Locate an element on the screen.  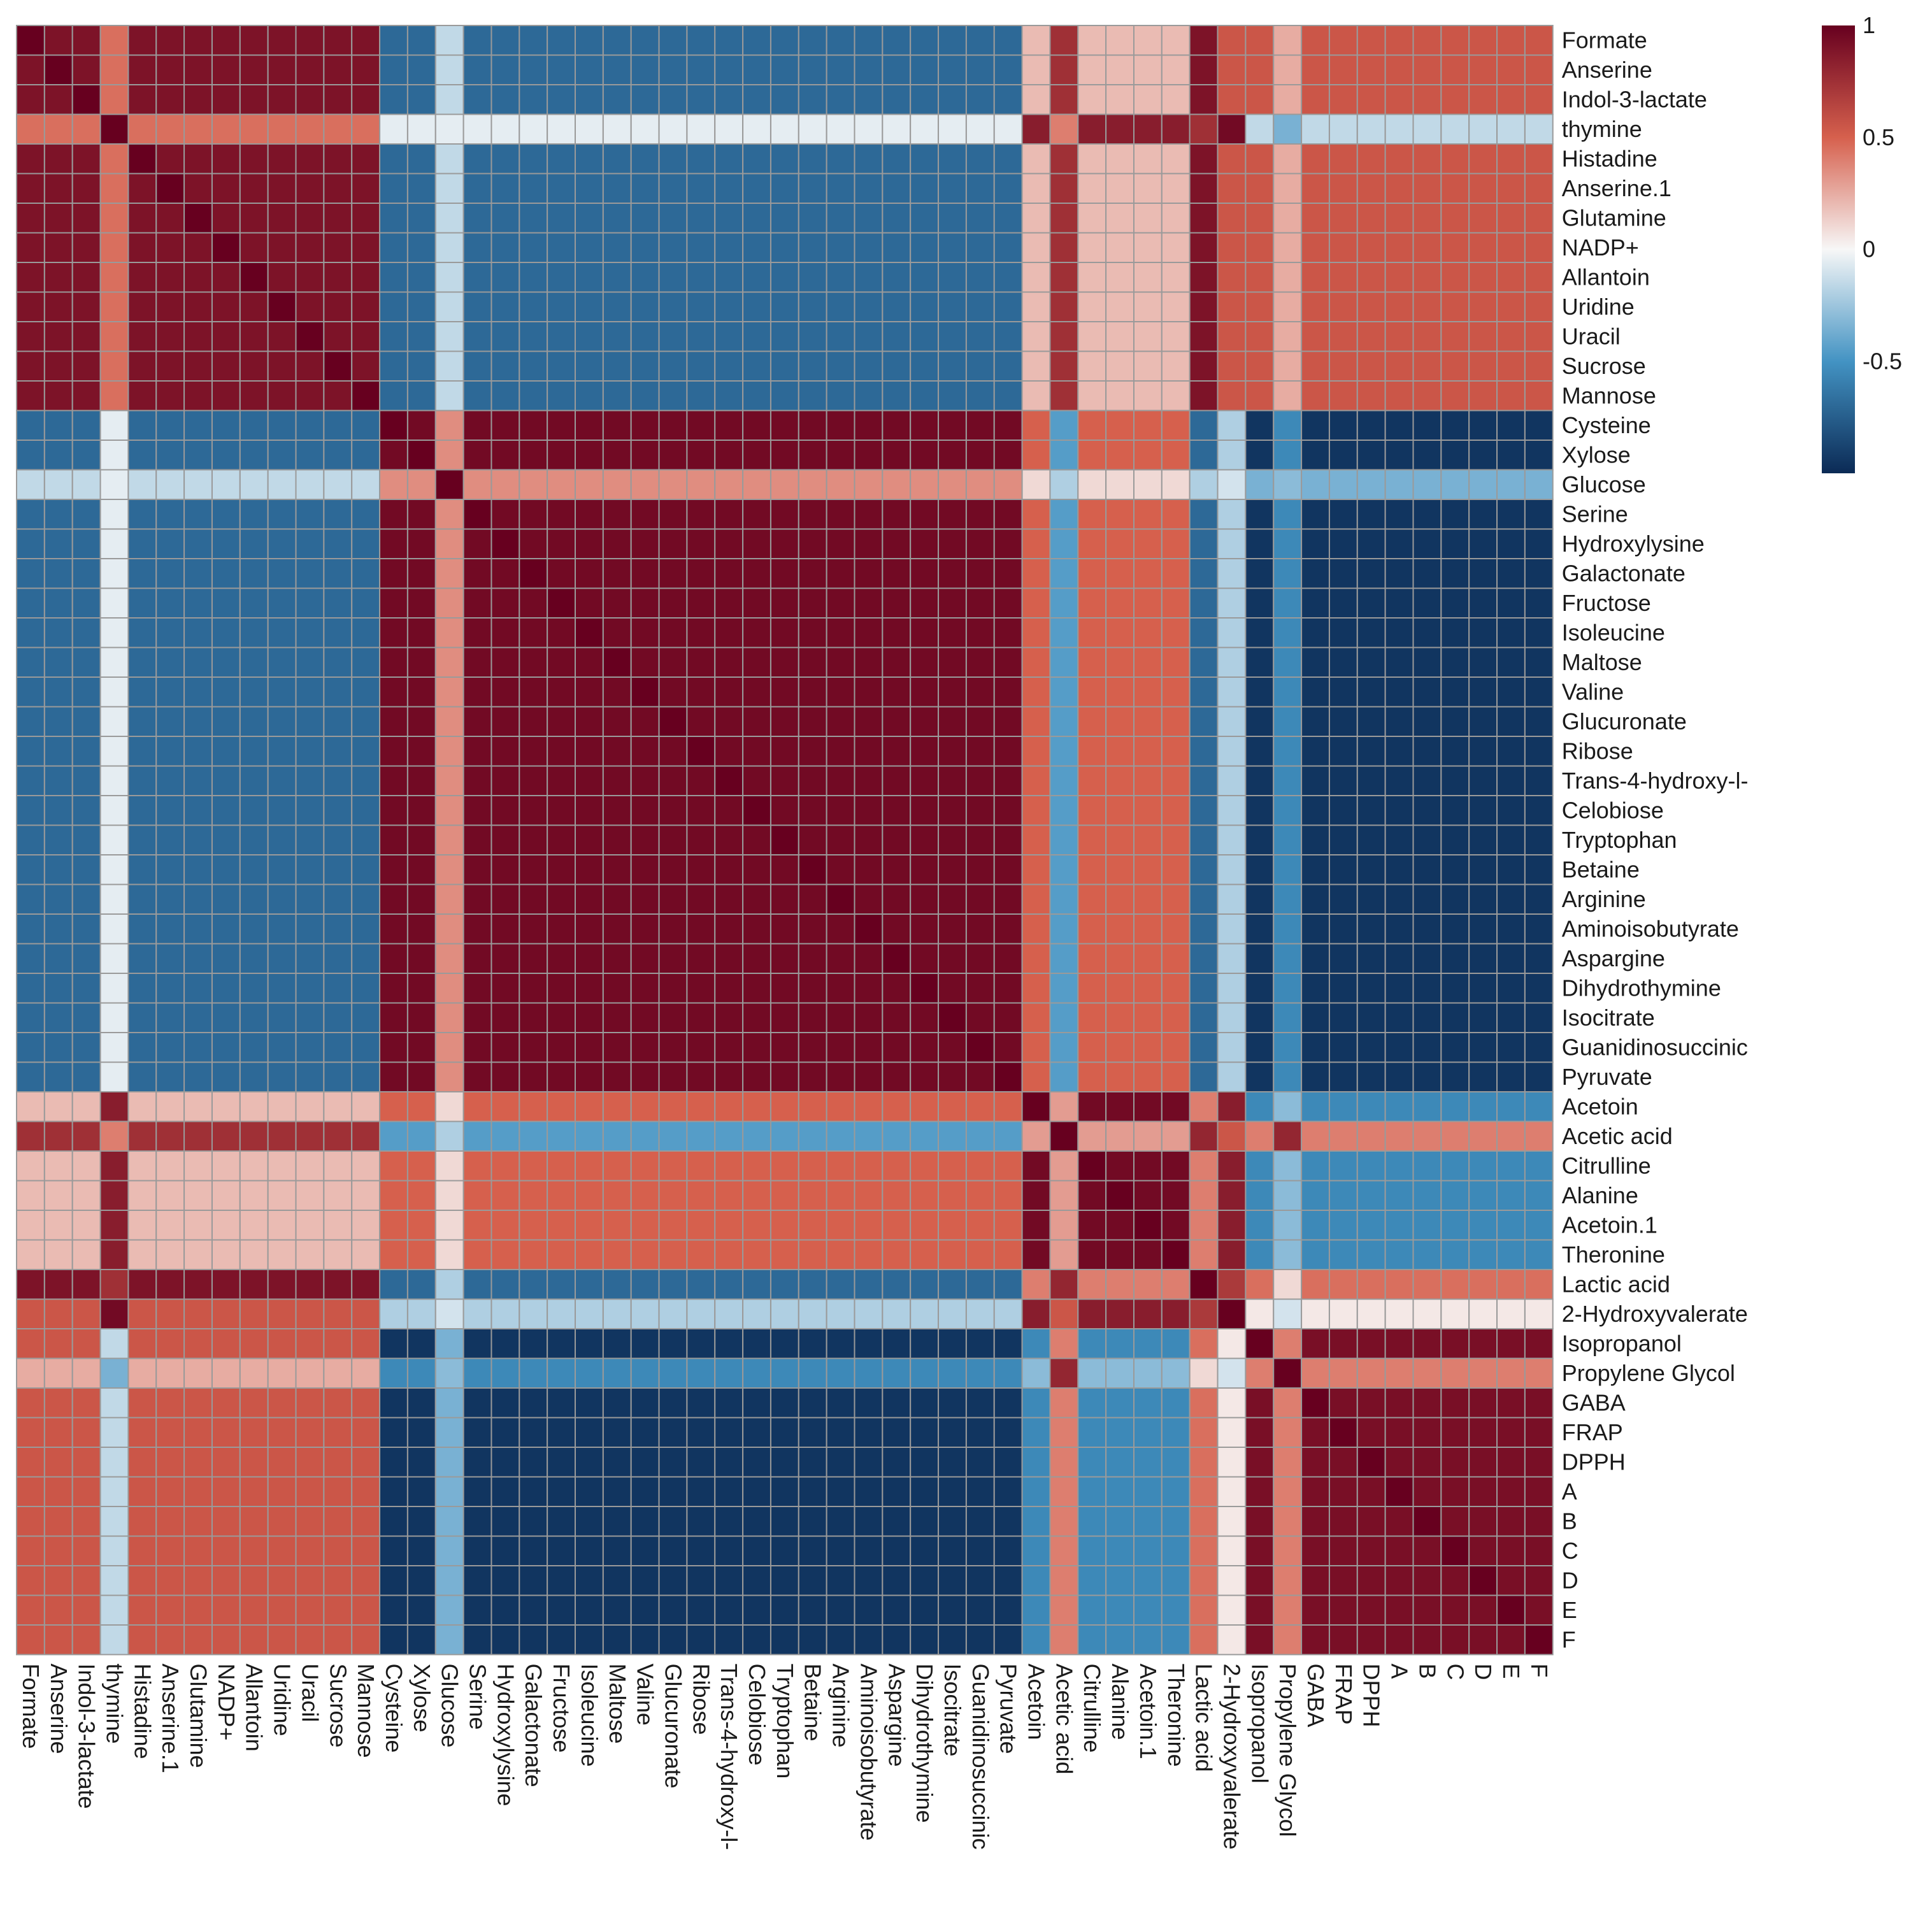
row-label: Sucrose is located at coordinates (1604, 366).